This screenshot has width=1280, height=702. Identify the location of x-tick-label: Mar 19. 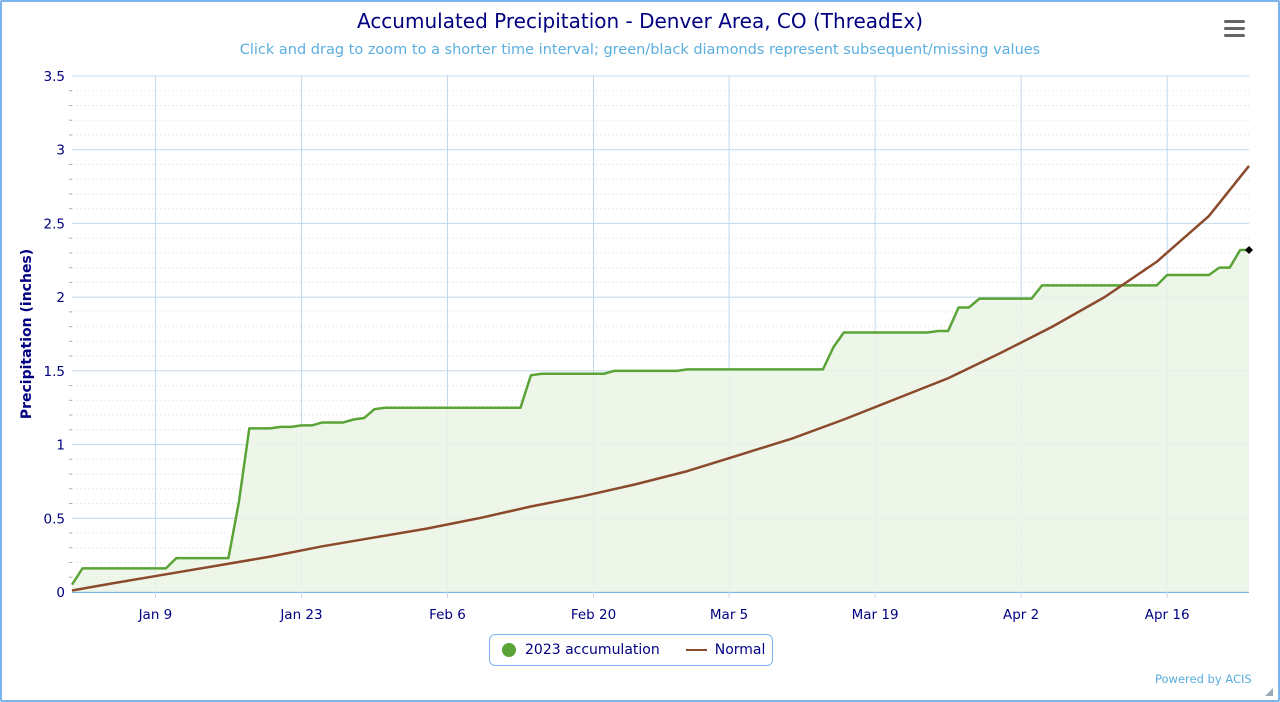
(875, 615).